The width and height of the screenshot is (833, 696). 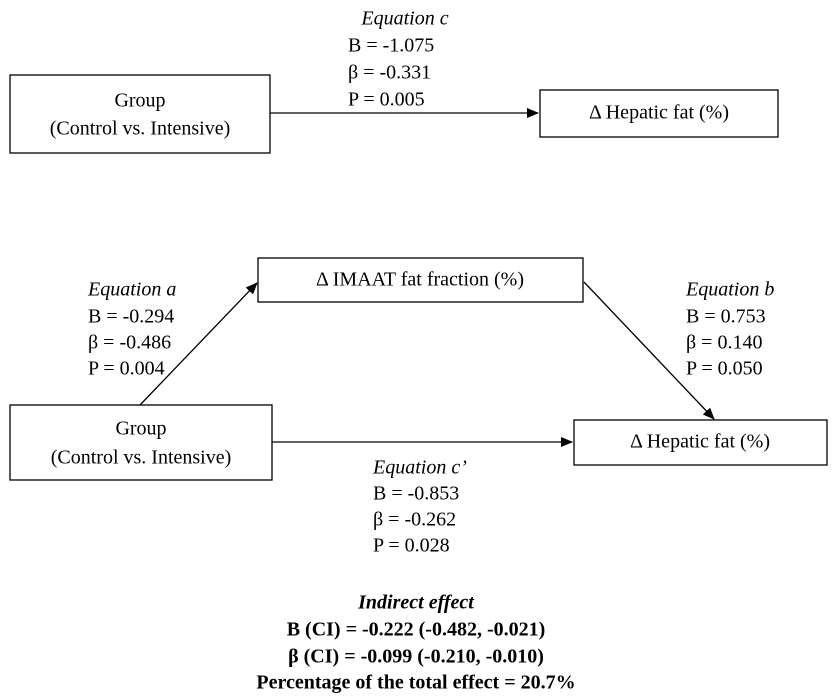 What do you see at coordinates (414, 520) in the screenshot?
I see `equation-line: β = -0.262` at bounding box center [414, 520].